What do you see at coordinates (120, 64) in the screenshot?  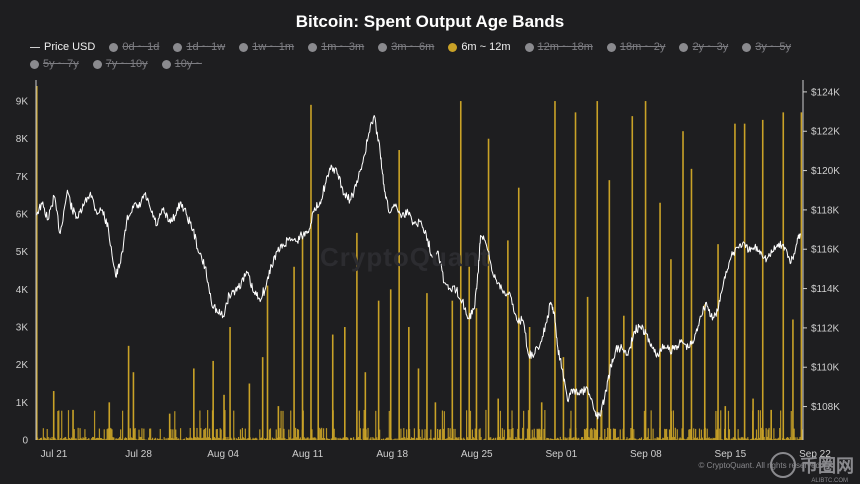 I see `legend-item: 7y ~ 10y` at bounding box center [120, 64].